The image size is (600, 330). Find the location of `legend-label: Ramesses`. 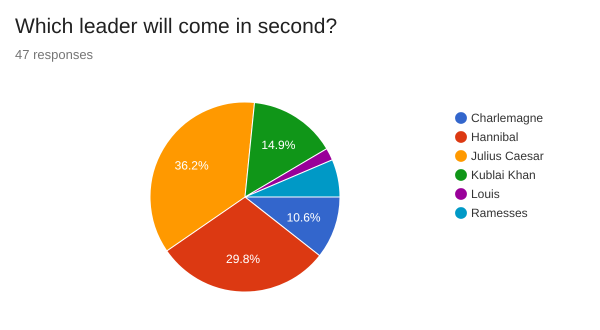

legend-label: Ramesses is located at coordinates (499, 213).